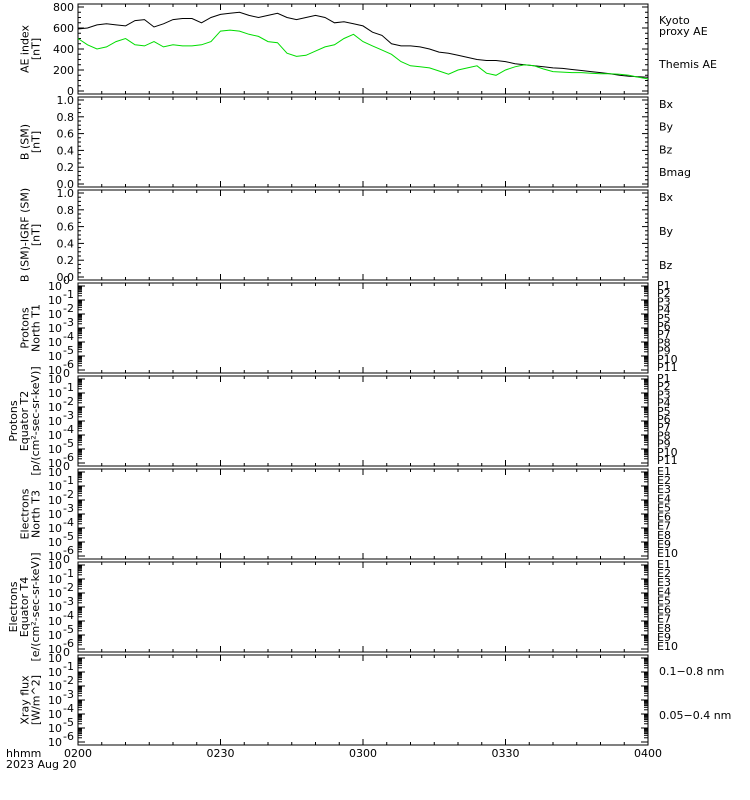 The image size is (750, 800). I want to click on y-tick-exponent: -1, so click(68, 573).